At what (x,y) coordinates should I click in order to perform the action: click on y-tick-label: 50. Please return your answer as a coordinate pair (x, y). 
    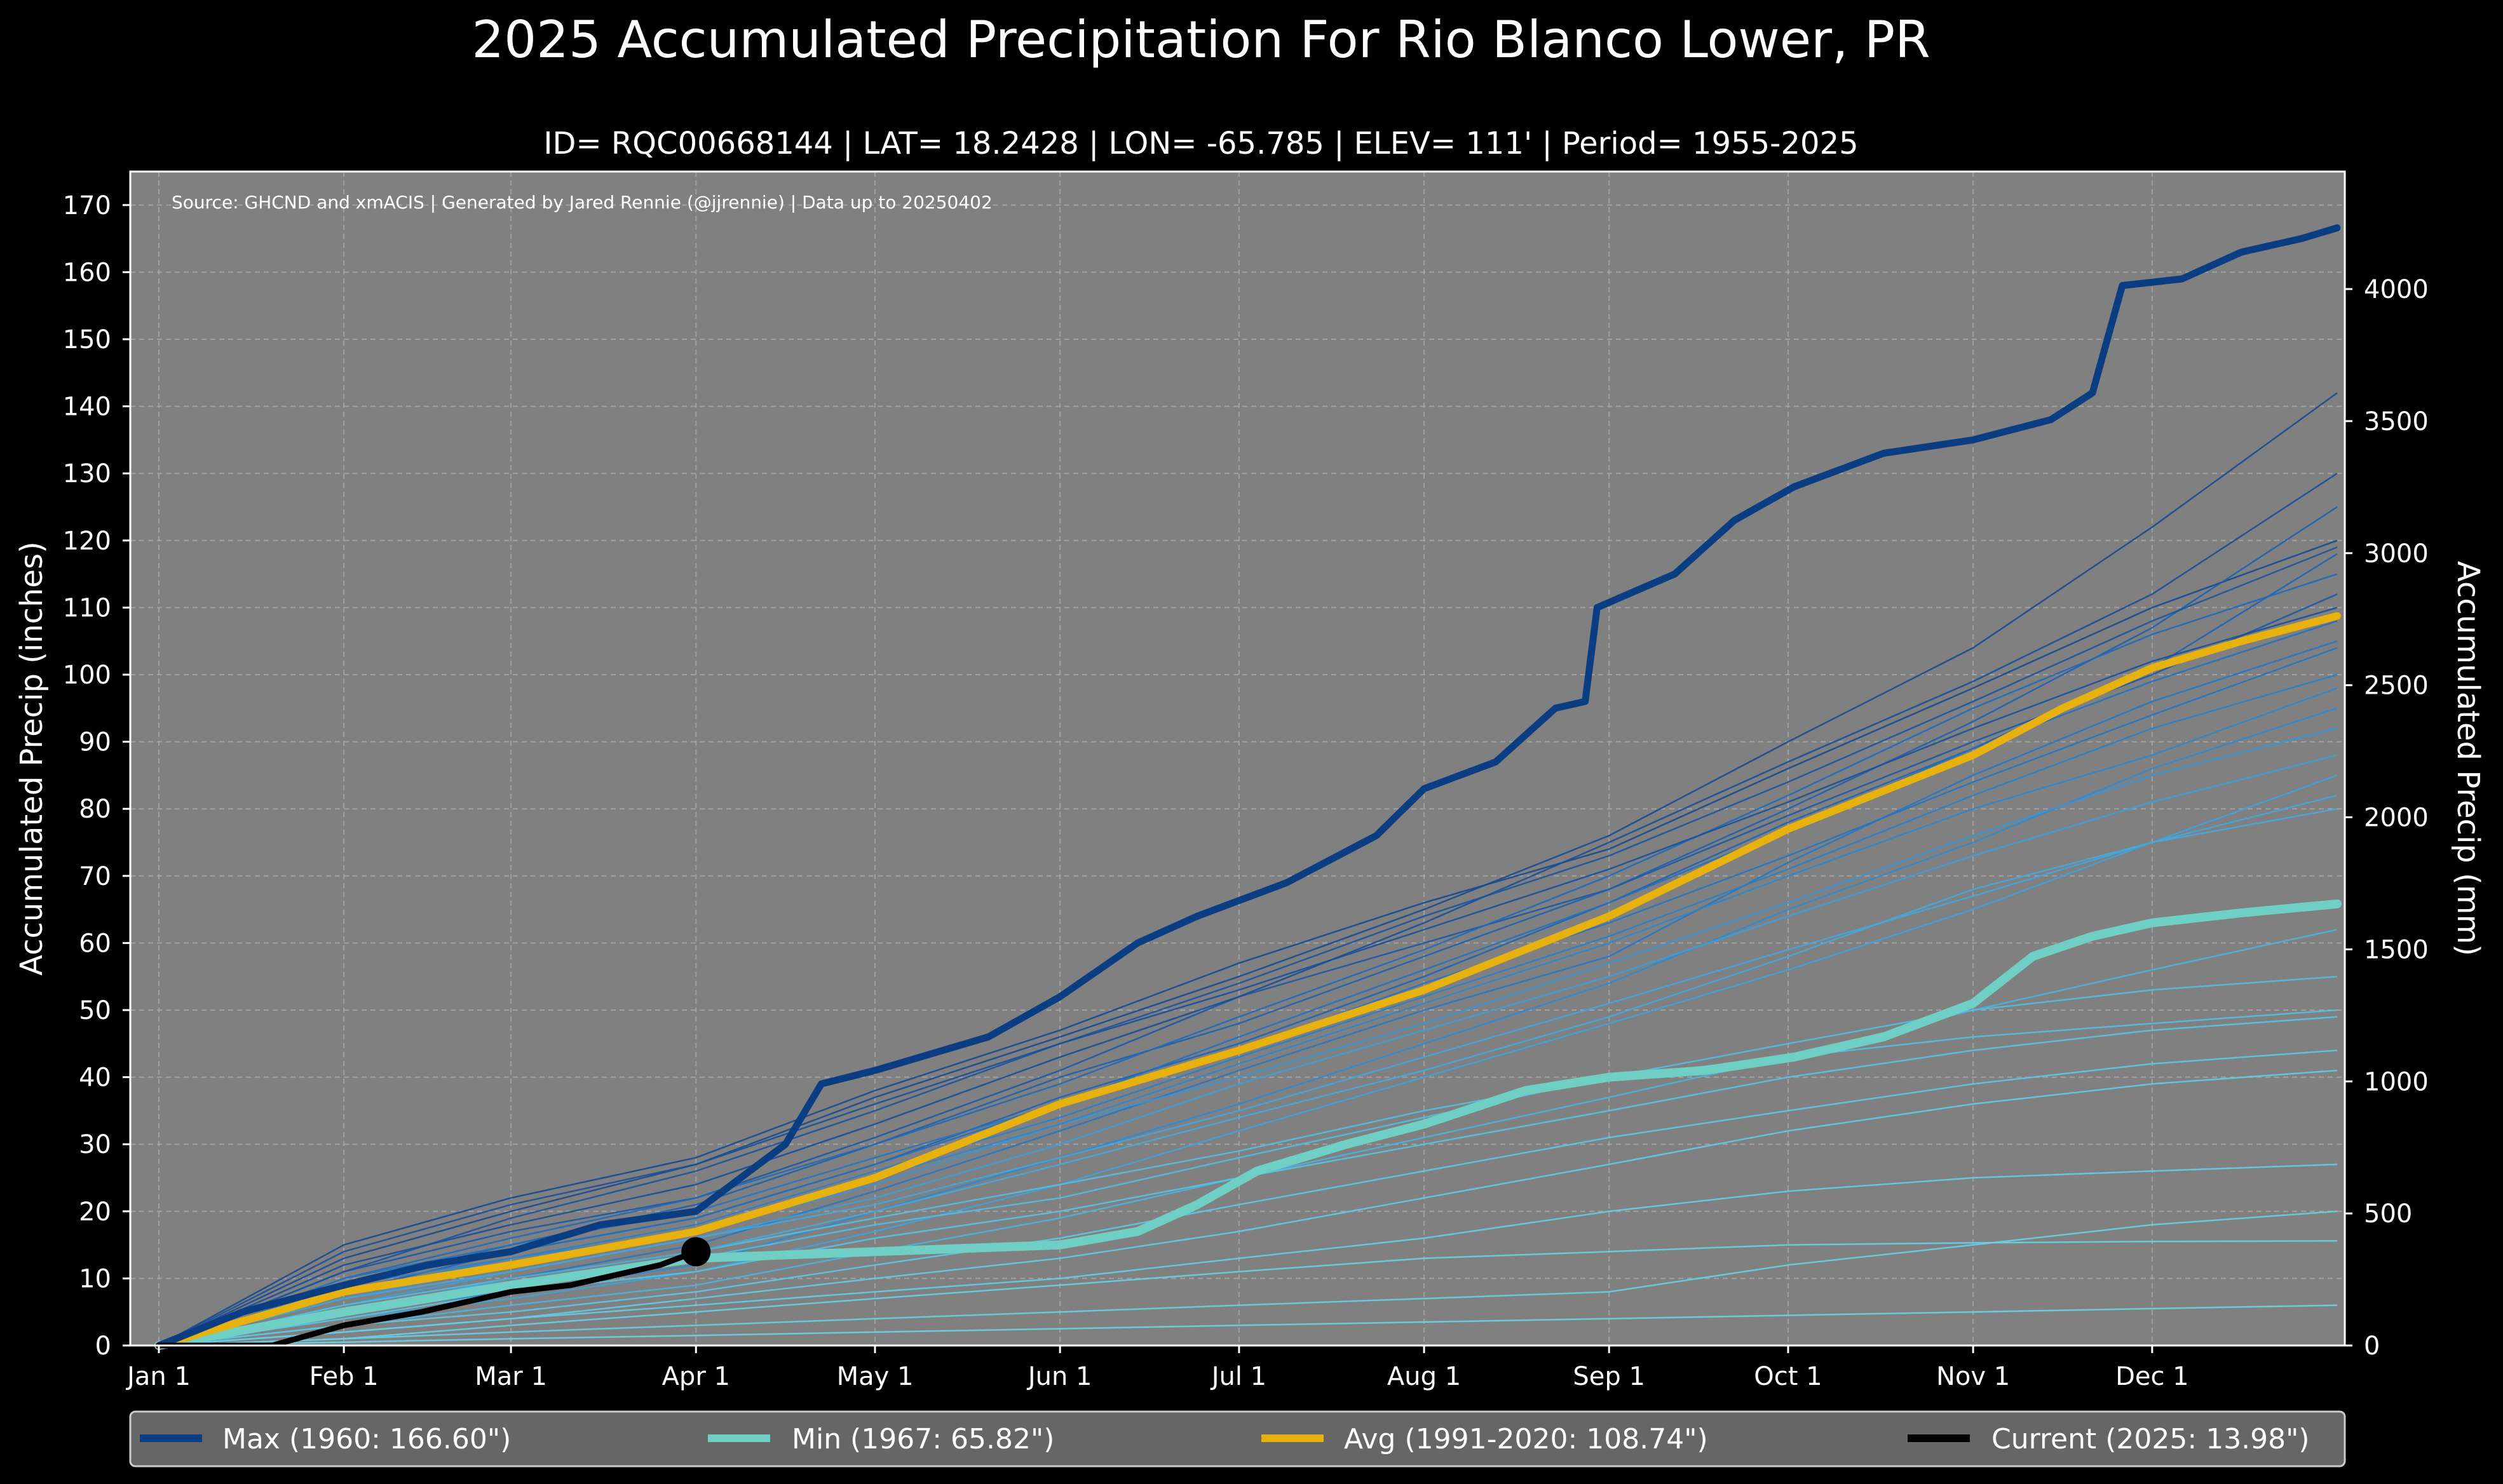
    Looking at the image, I should click on (95, 1010).